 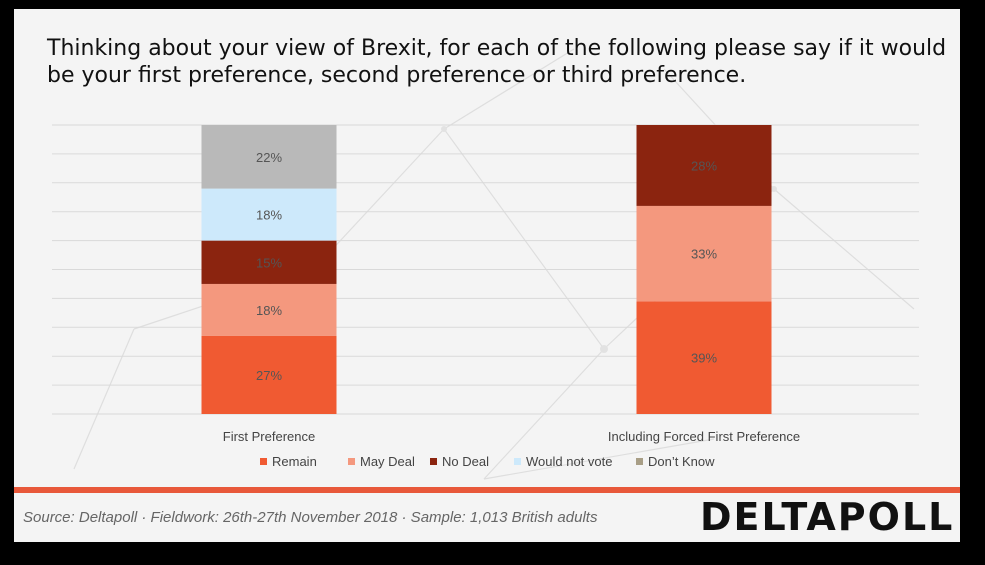 I want to click on legend-item: Remain, so click(x=288, y=461).